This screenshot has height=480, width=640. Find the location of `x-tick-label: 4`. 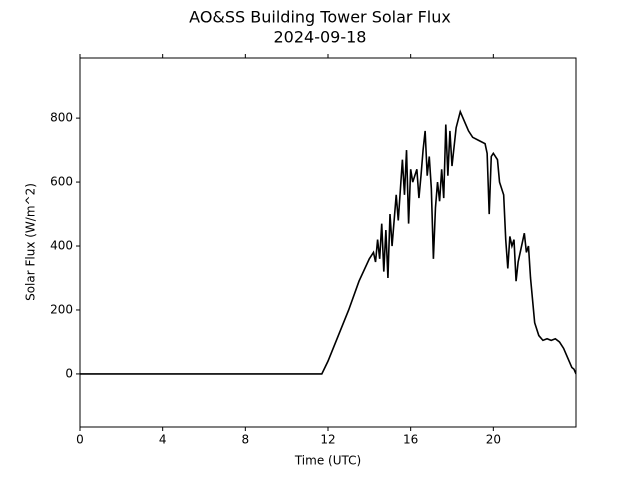

x-tick-label: 4 is located at coordinates (163, 440).